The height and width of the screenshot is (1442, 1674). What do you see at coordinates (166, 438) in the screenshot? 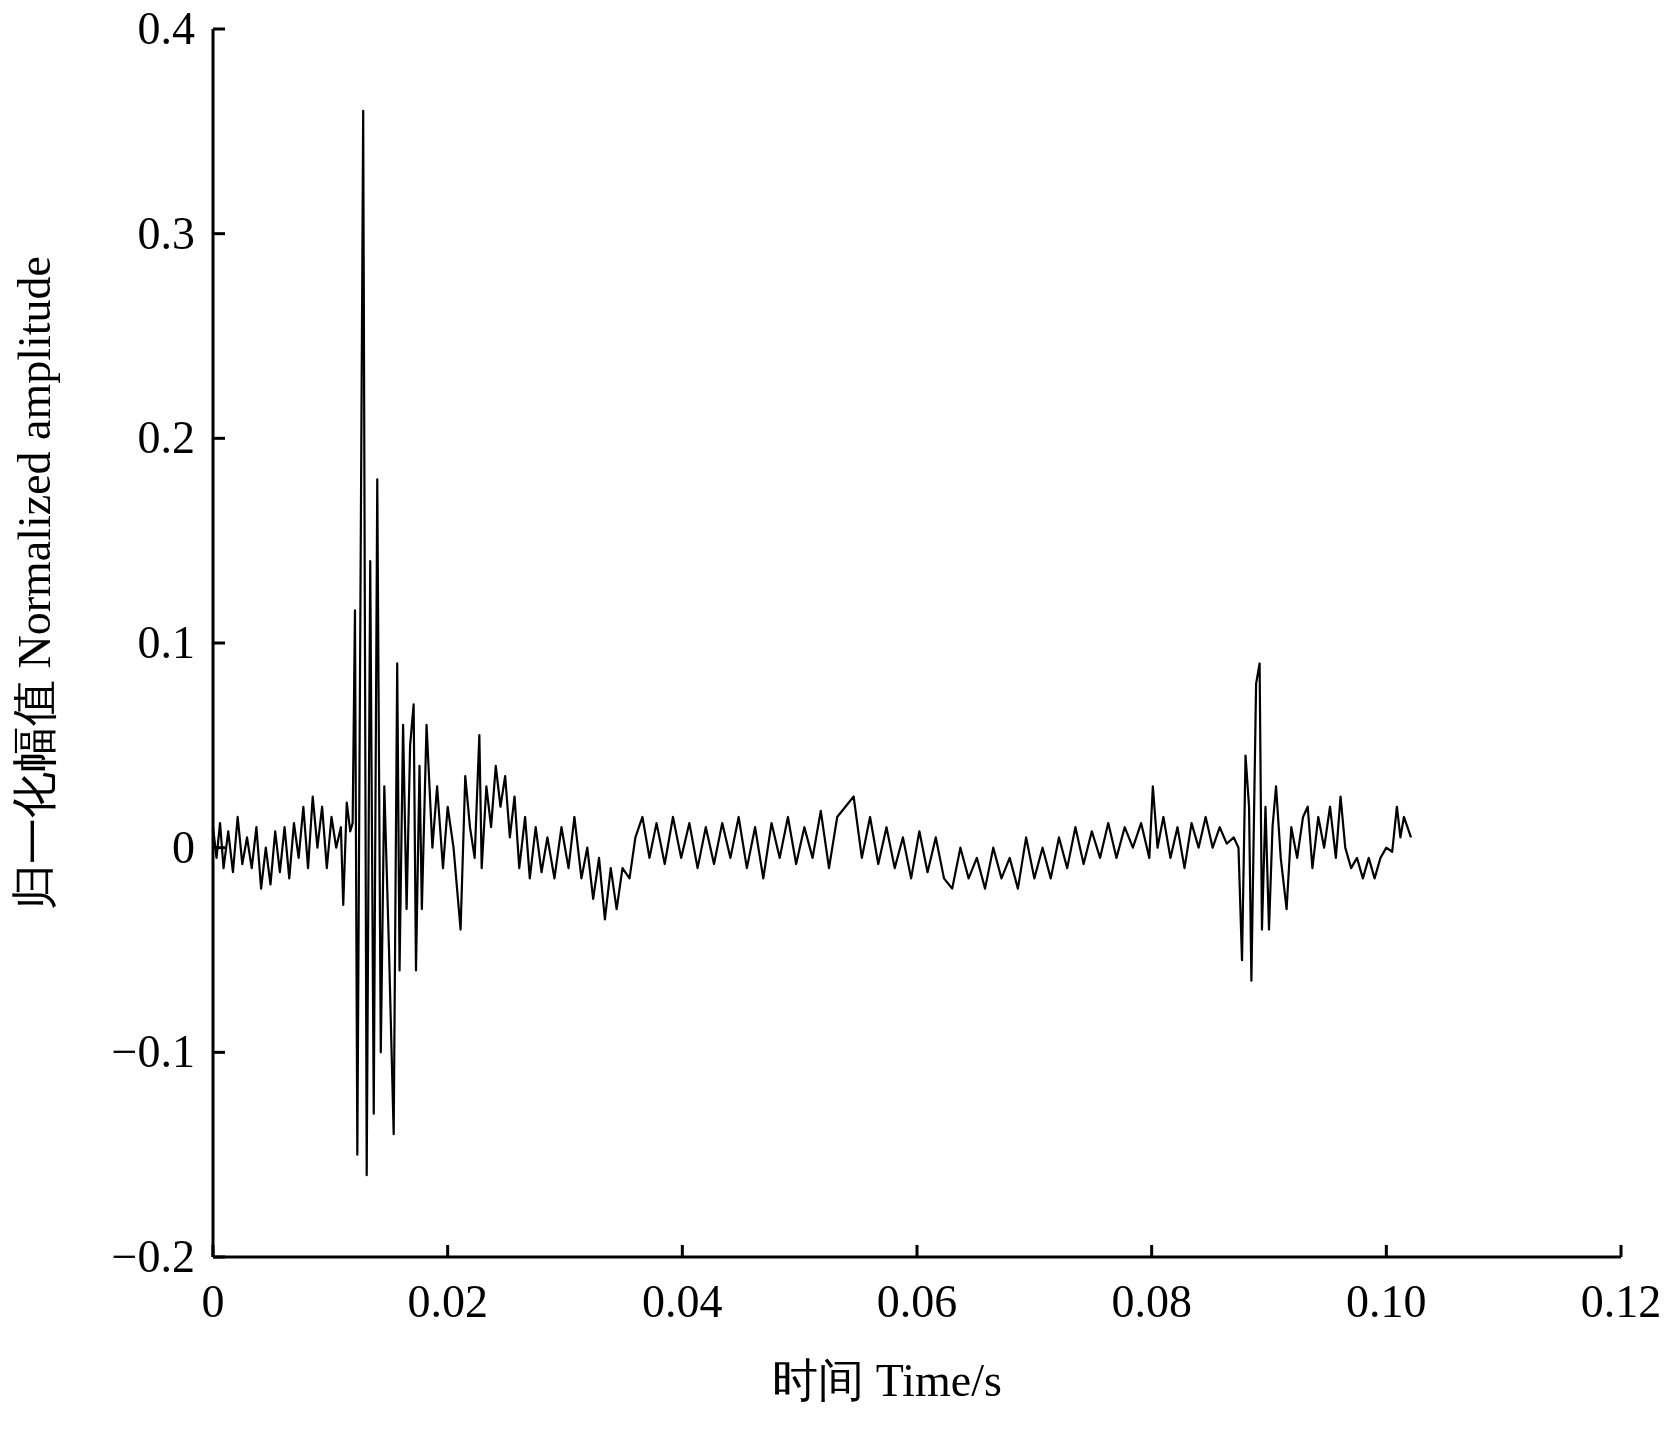
I see `y-tick-label: 0.2` at bounding box center [166, 438].